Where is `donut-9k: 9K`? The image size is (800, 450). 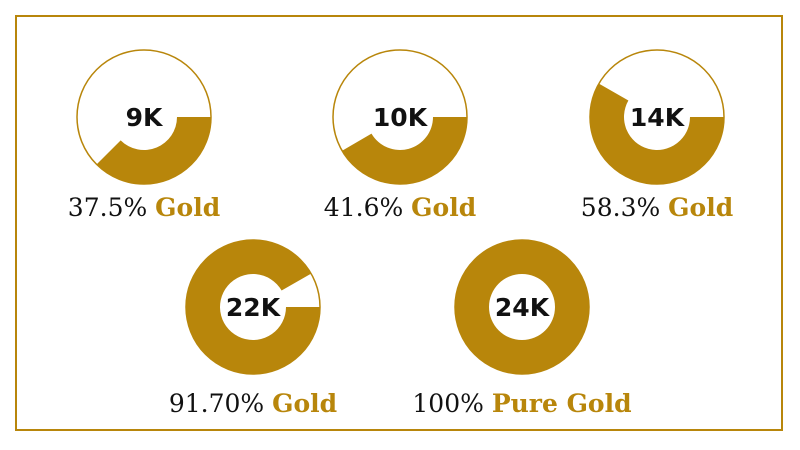 donut-9k: 9K is located at coordinates (144, 117).